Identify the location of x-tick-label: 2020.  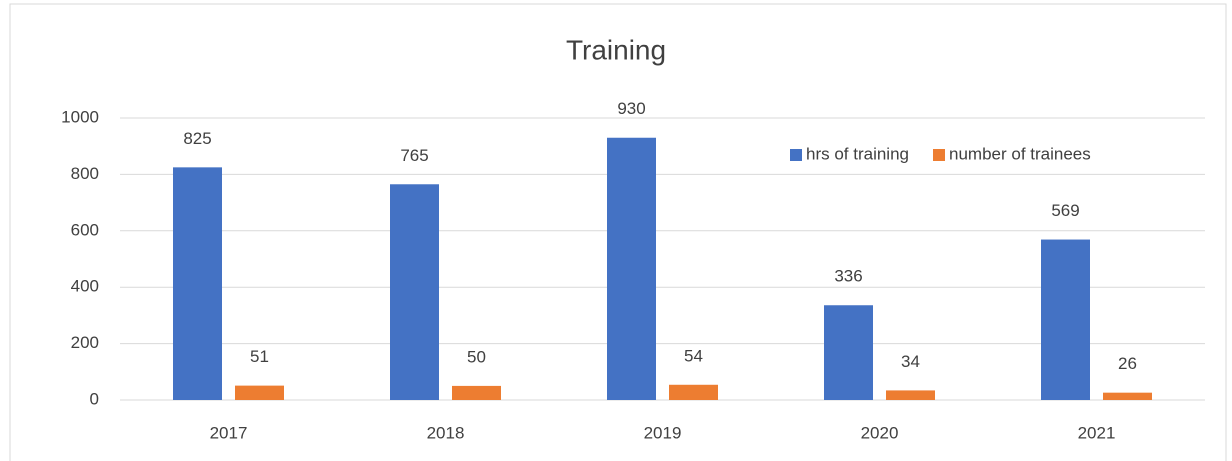
(880, 432).